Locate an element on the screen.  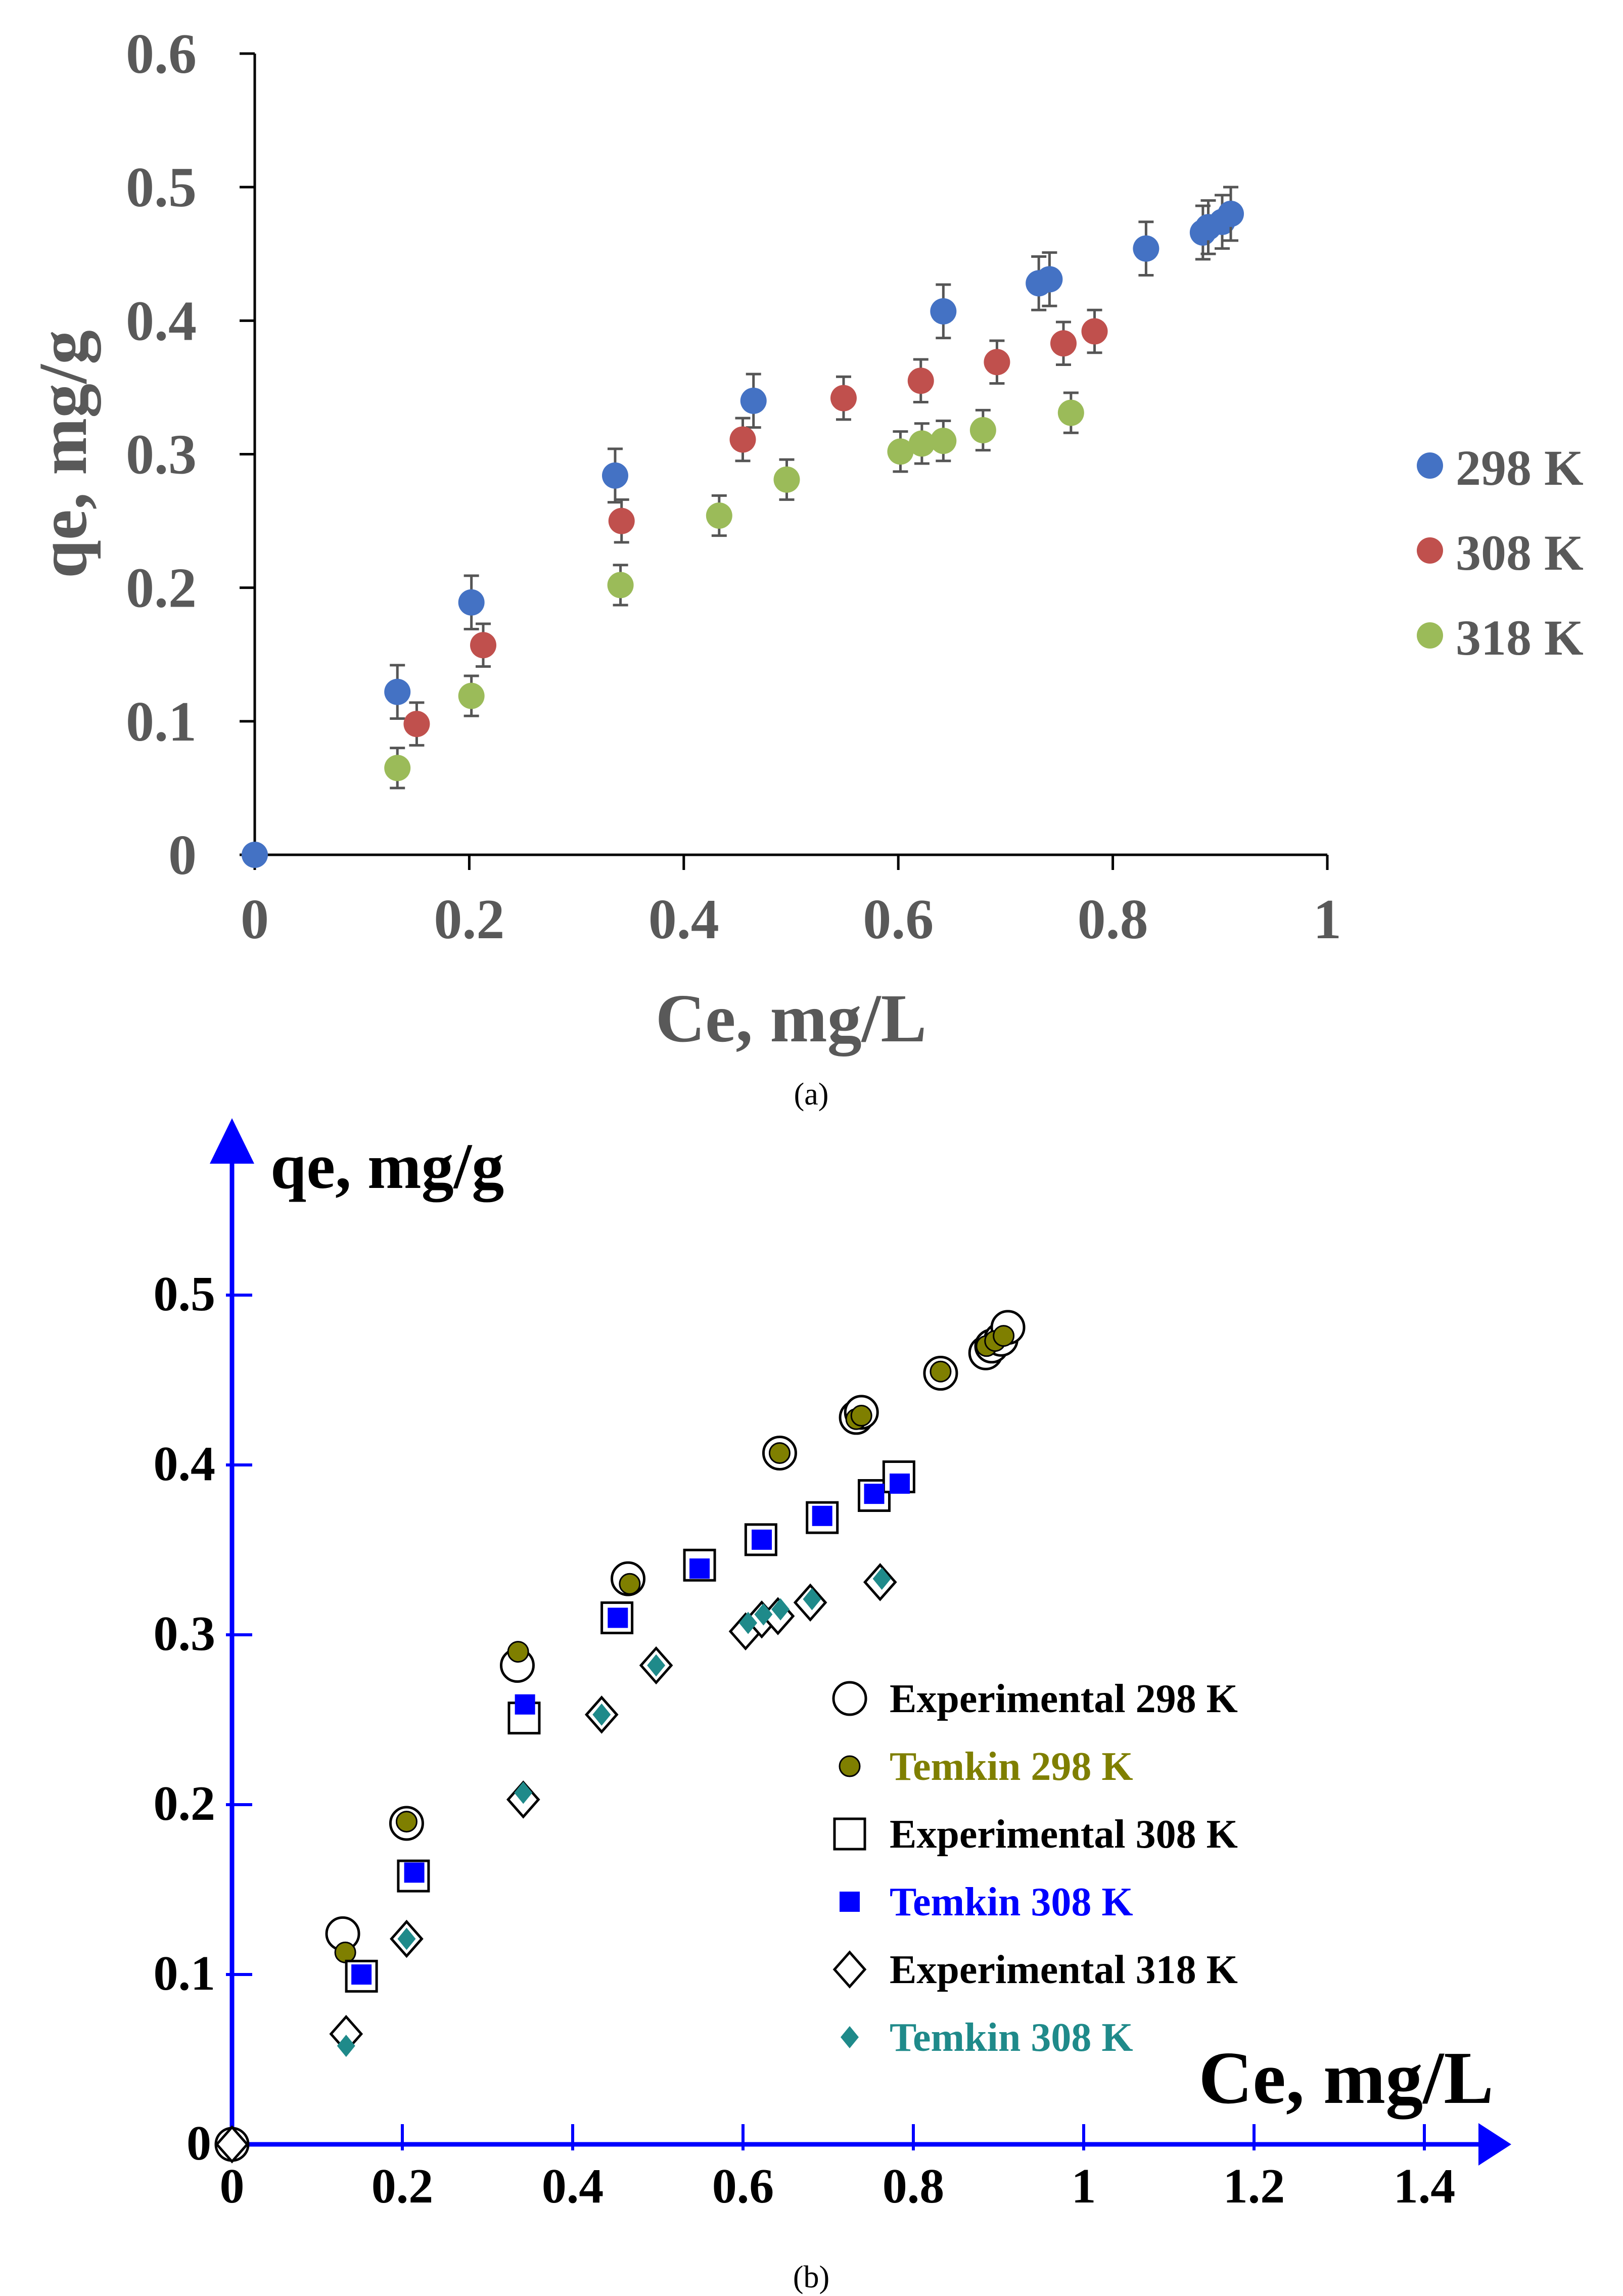
legend-label: Temkin 298 K is located at coordinates (1012, 1766).